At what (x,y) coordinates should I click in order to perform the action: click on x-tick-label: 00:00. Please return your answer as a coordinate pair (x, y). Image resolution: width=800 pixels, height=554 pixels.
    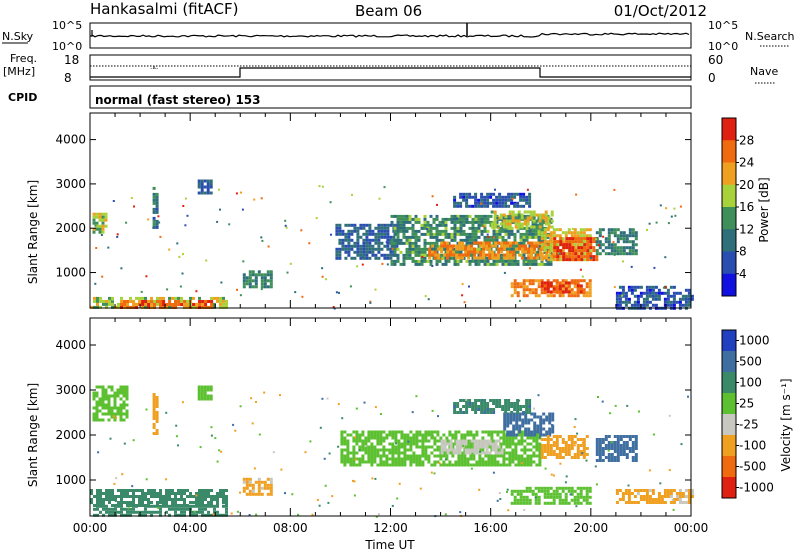
    Looking at the image, I should click on (90, 528).